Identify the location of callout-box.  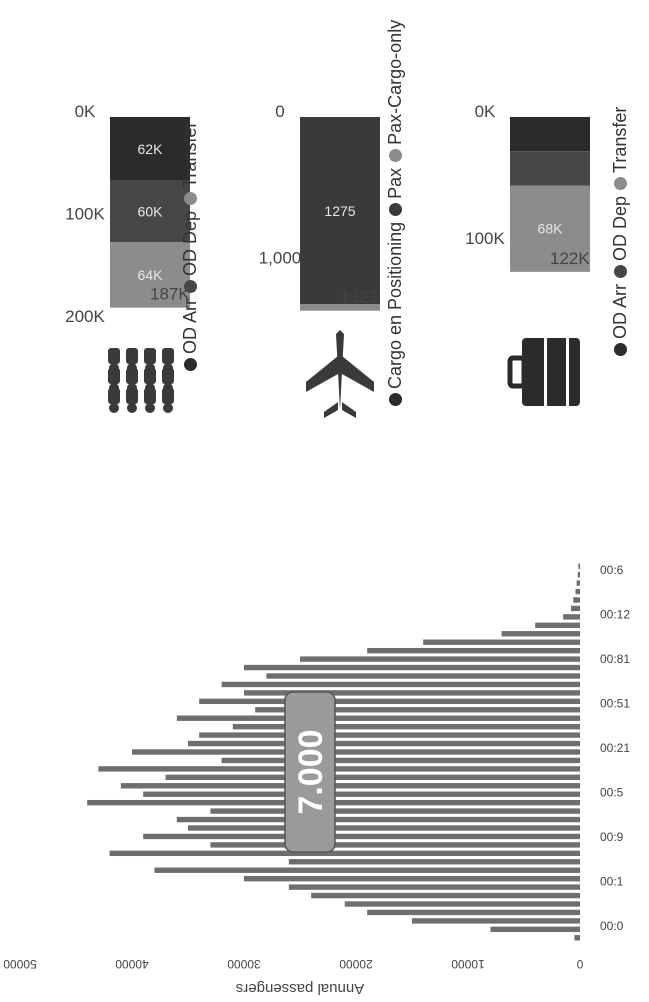
(310, 772).